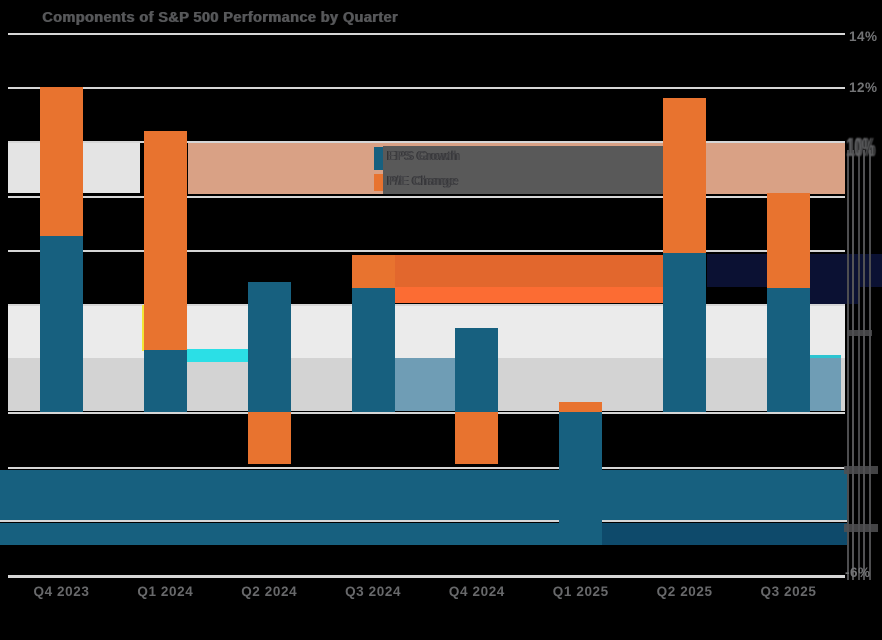 This screenshot has width=882, height=640. I want to click on bar-segment-eps-growth-q3-2024, so click(373, 350).